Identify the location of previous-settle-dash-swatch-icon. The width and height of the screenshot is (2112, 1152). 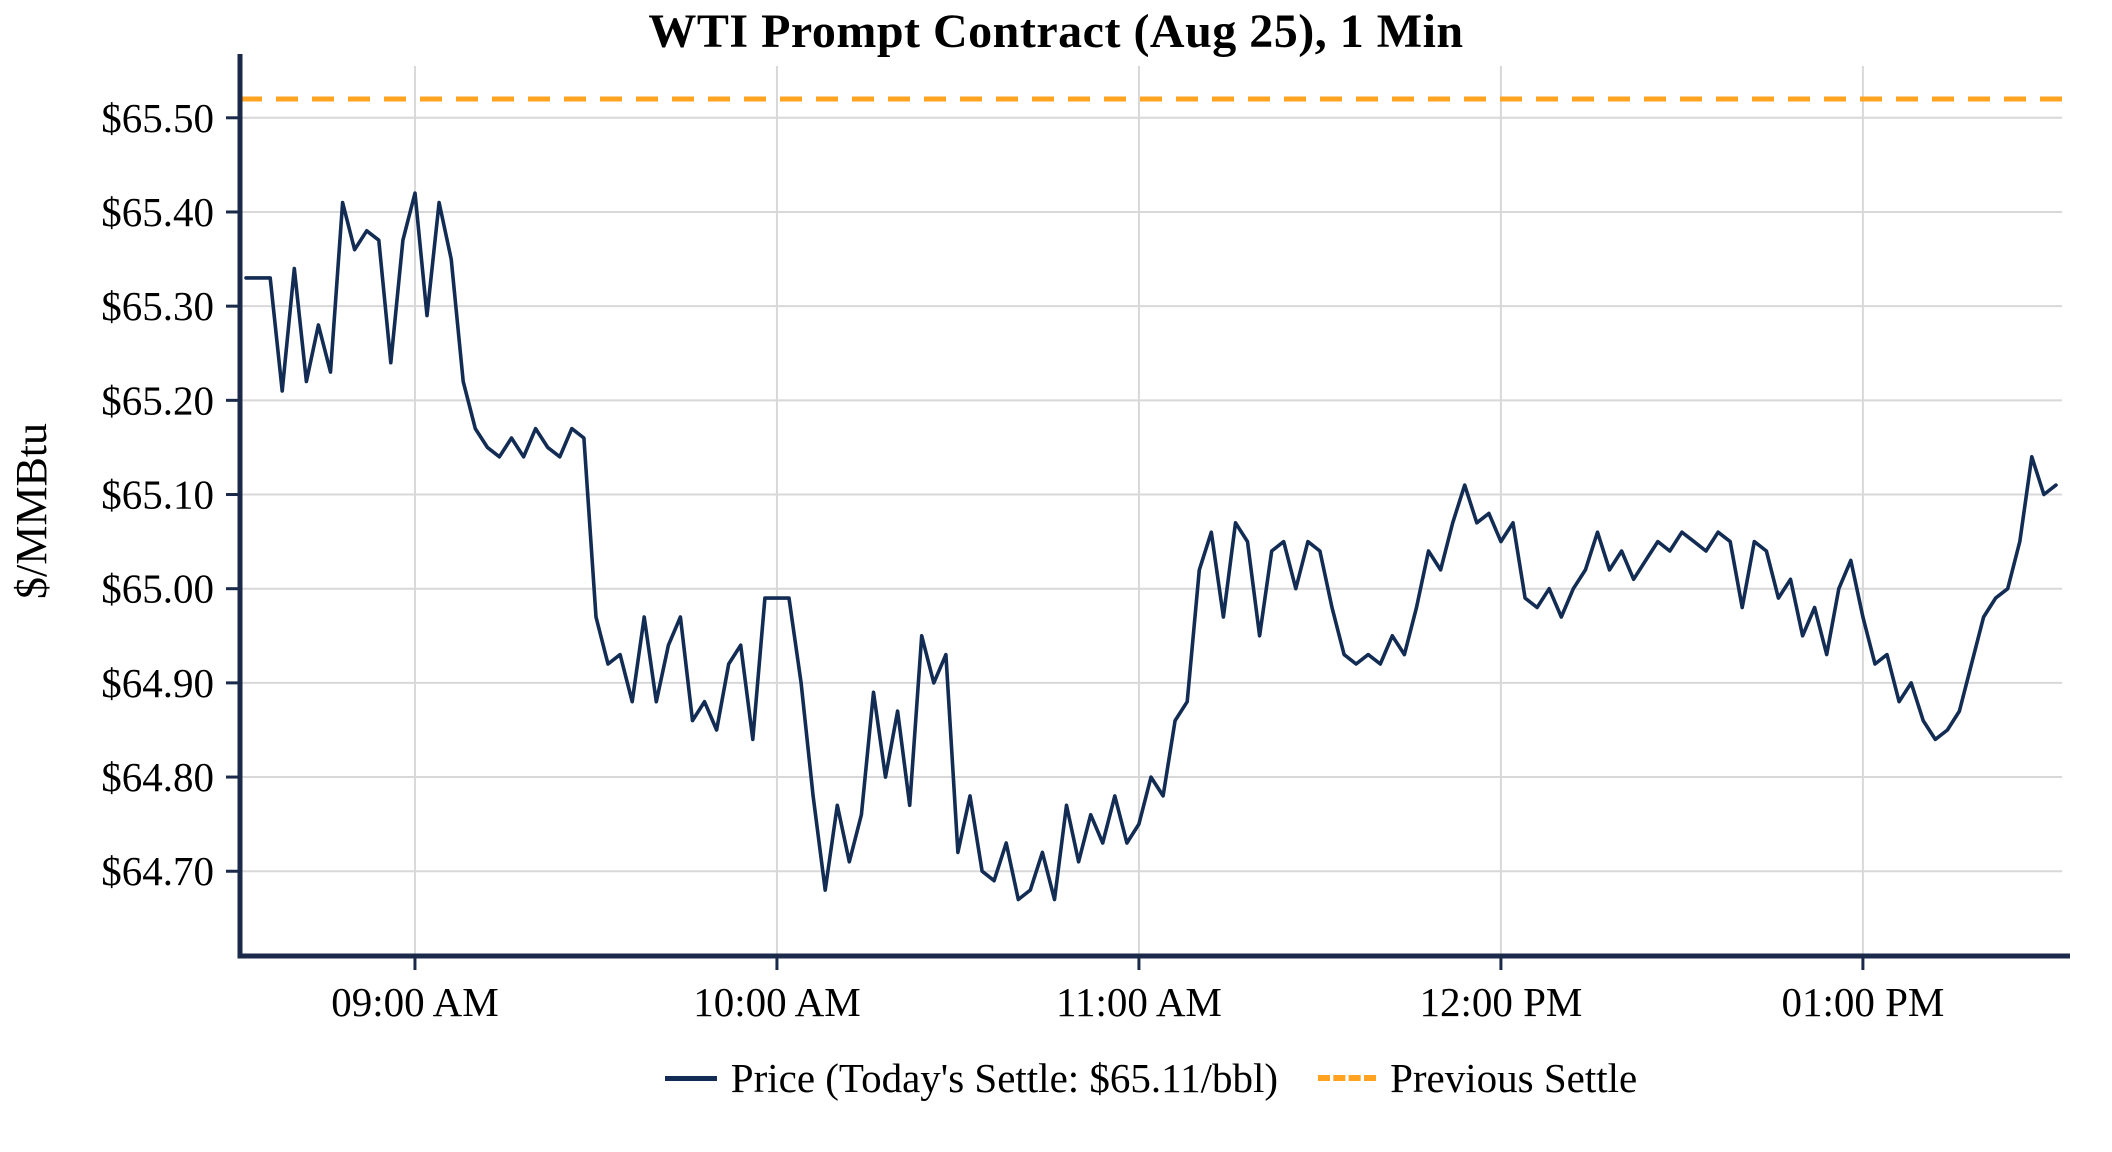
(1347, 1078).